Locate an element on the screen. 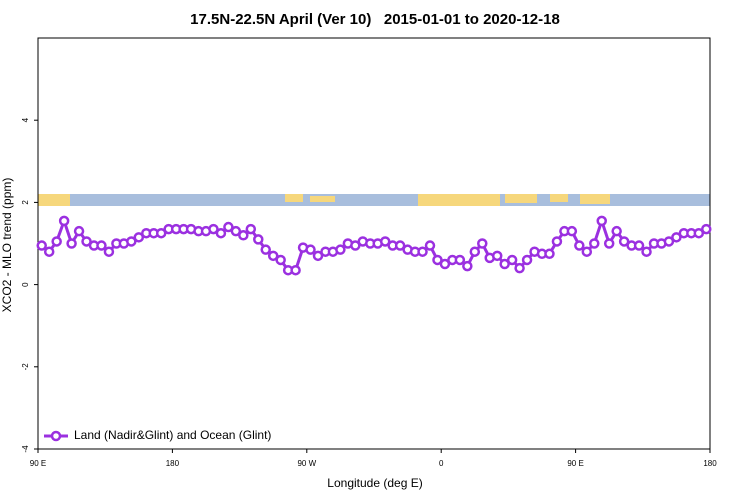  y-tick-label: 4 is located at coordinates (25, 119).